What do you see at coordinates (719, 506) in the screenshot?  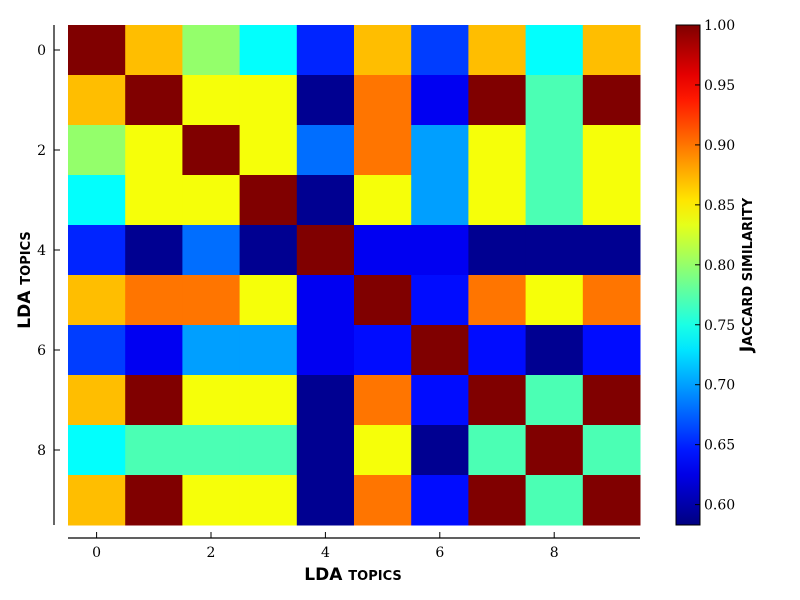 I see `colorbar-tick-label: 0.60` at bounding box center [719, 506].